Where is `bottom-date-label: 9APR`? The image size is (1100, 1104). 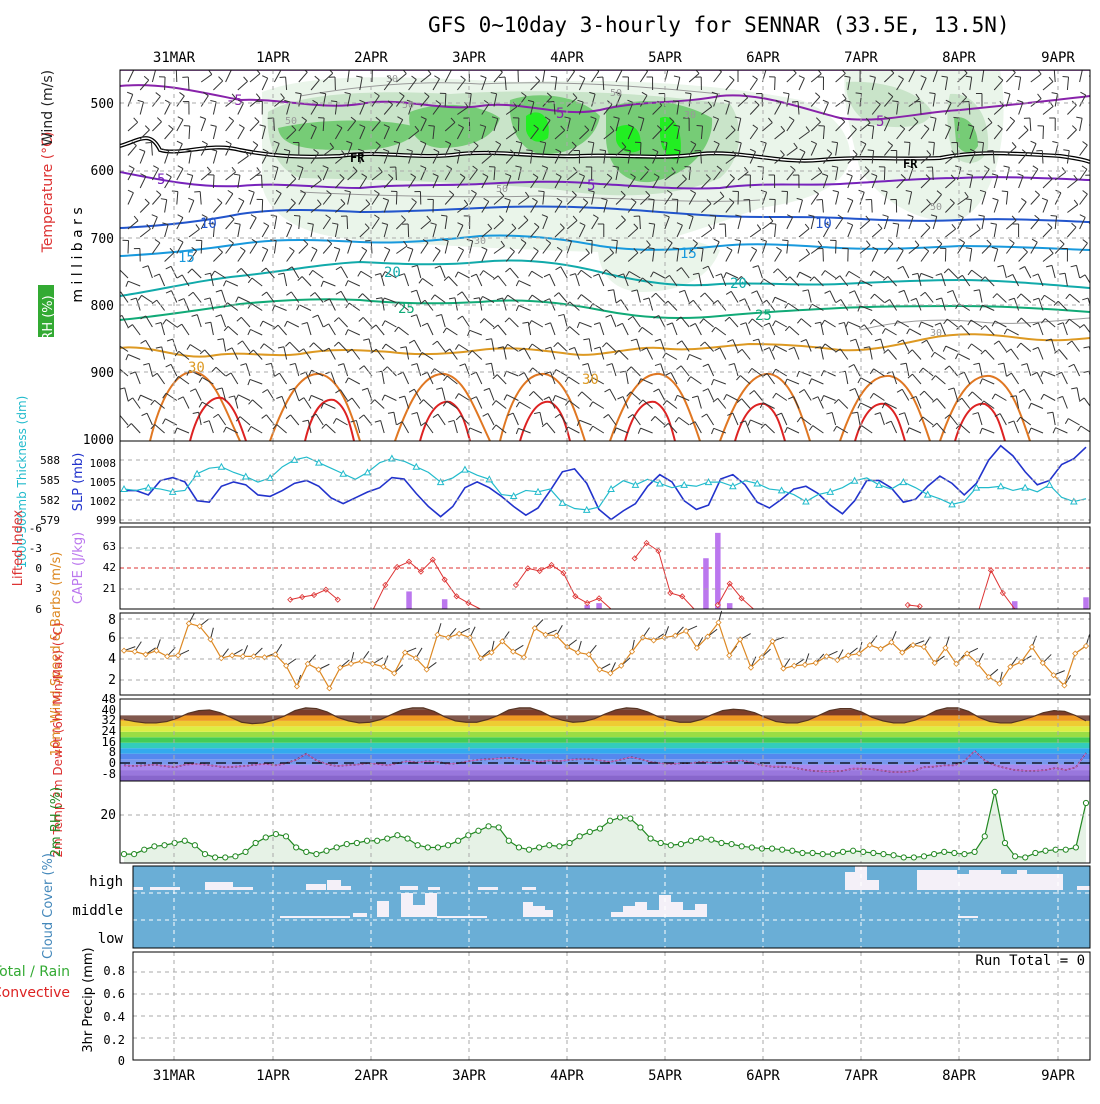
bottom-date-label: 9APR is located at coordinates (1058, 1076).